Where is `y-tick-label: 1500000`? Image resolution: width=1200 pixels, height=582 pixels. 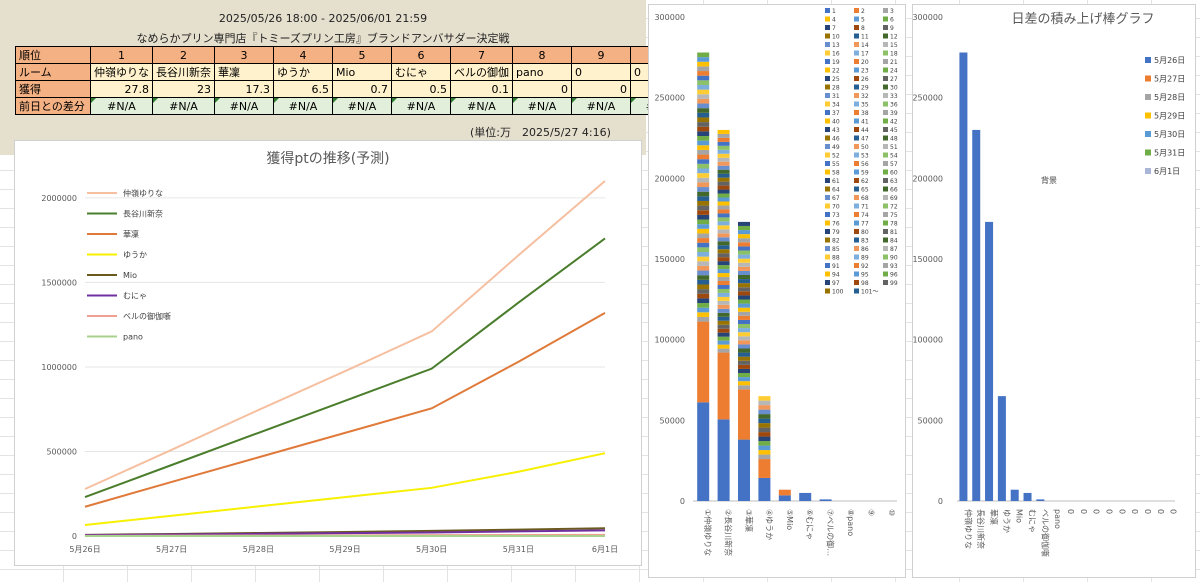
y-tick-label: 1500000 is located at coordinates (59, 282).